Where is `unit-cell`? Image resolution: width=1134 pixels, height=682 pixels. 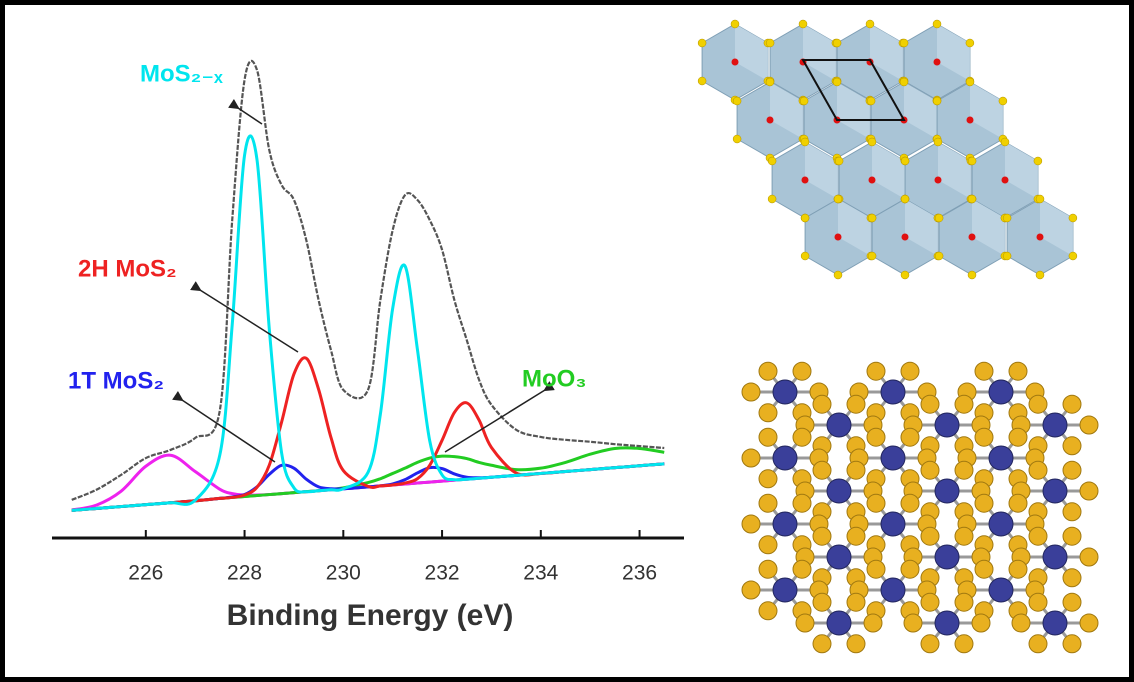 unit-cell is located at coordinates (853, 90).